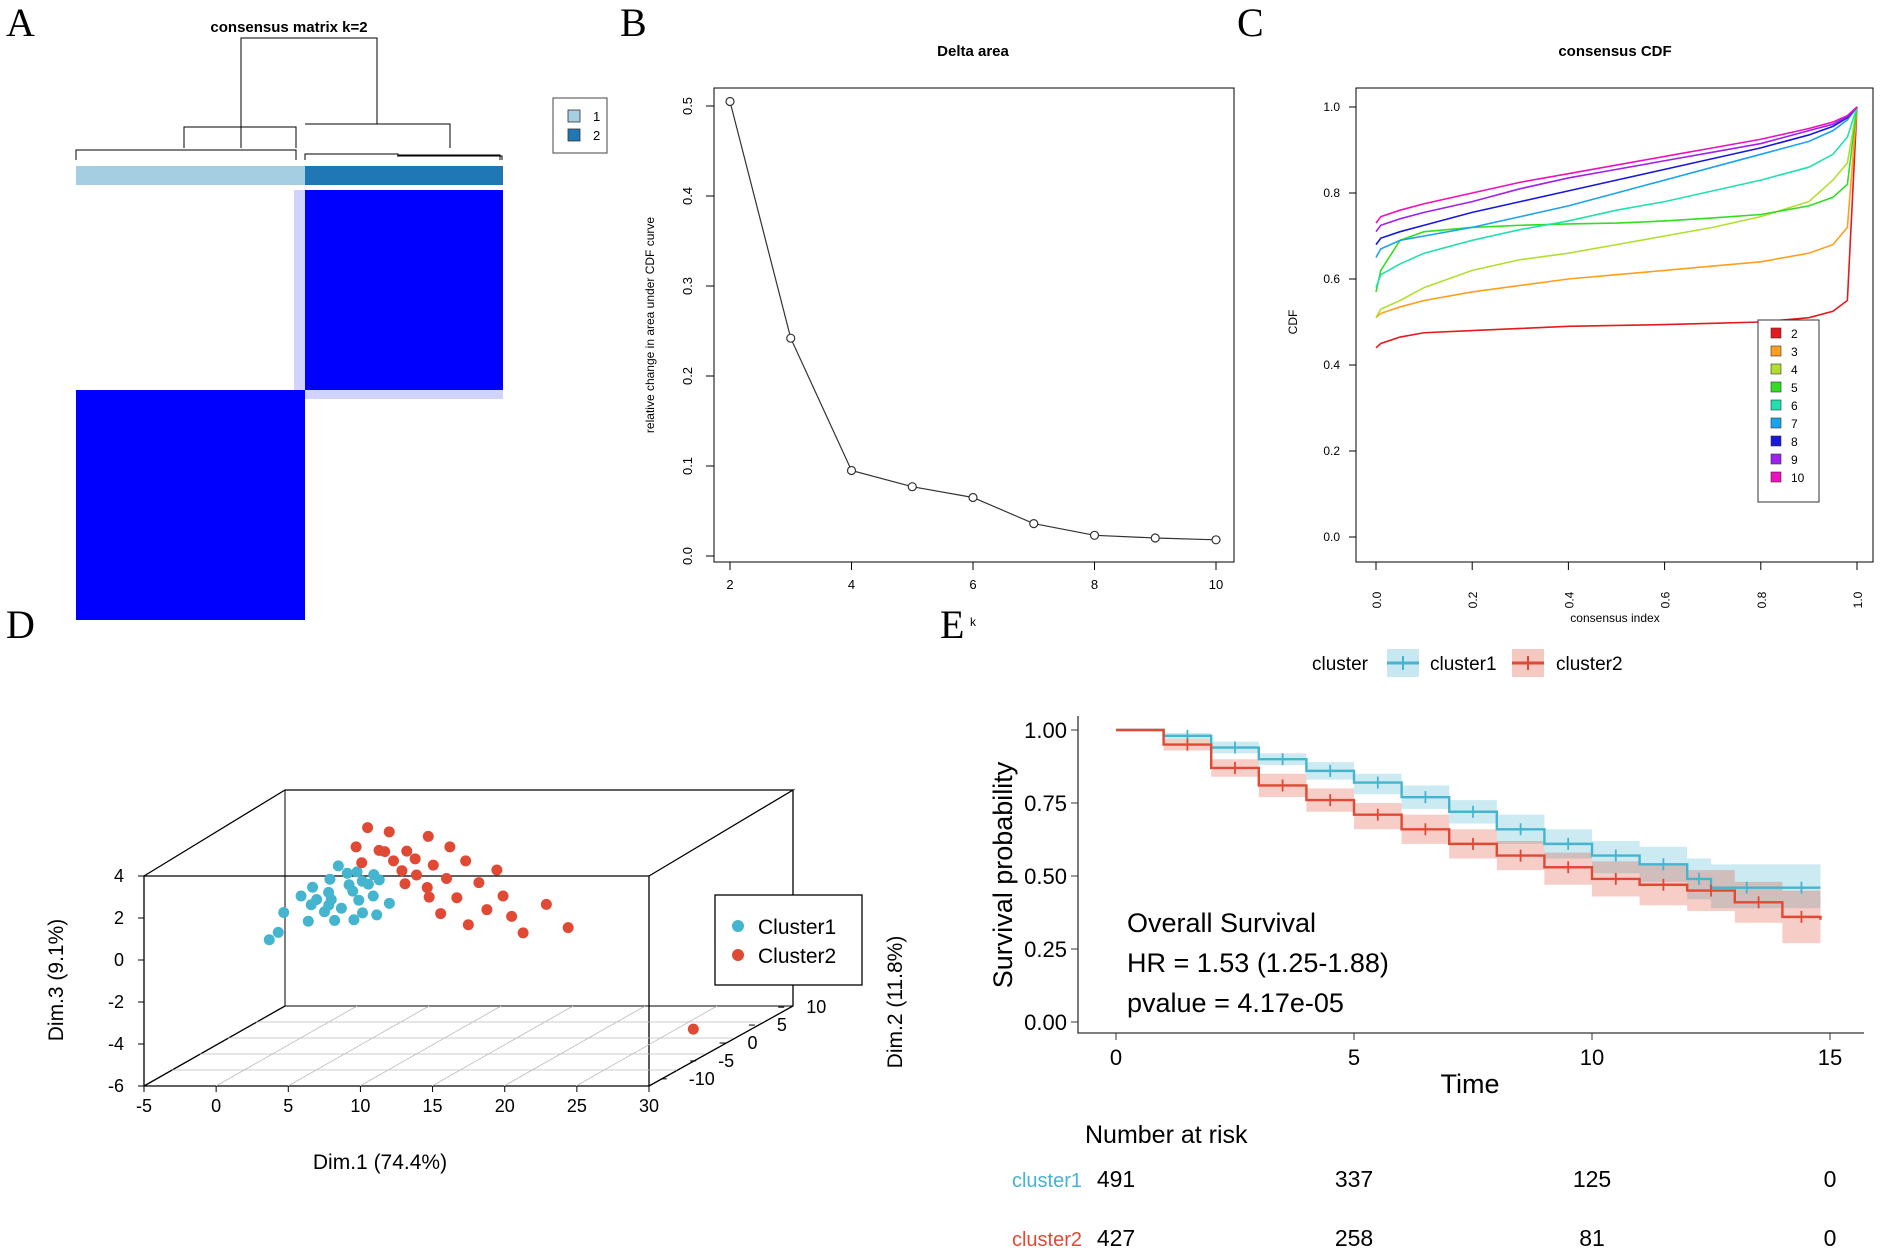 This screenshot has height=1257, width=1881. What do you see at coordinates (116, 1044) in the screenshot?
I see `panel-d-ytick-label-1: -4` at bounding box center [116, 1044].